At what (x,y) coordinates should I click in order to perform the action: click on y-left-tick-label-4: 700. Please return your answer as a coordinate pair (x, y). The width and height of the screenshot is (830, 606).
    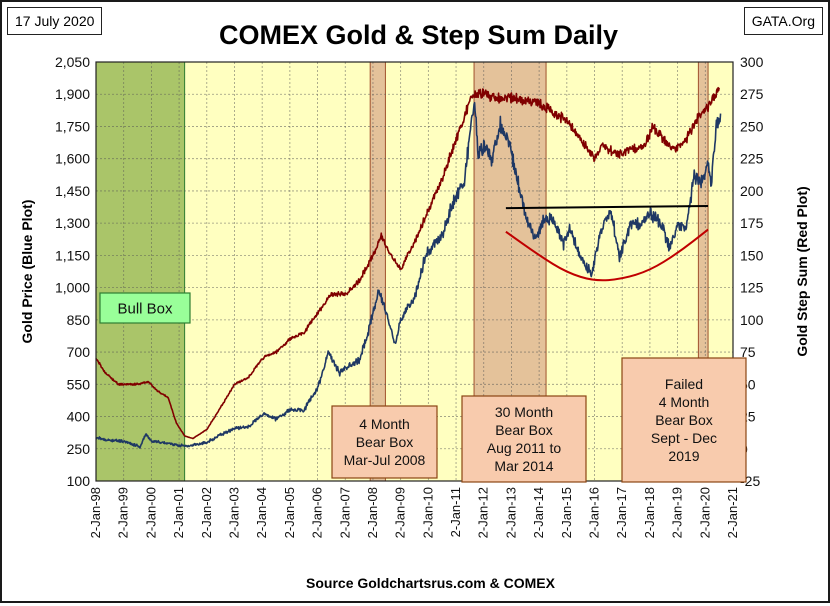
    Looking at the image, I should click on (79, 352).